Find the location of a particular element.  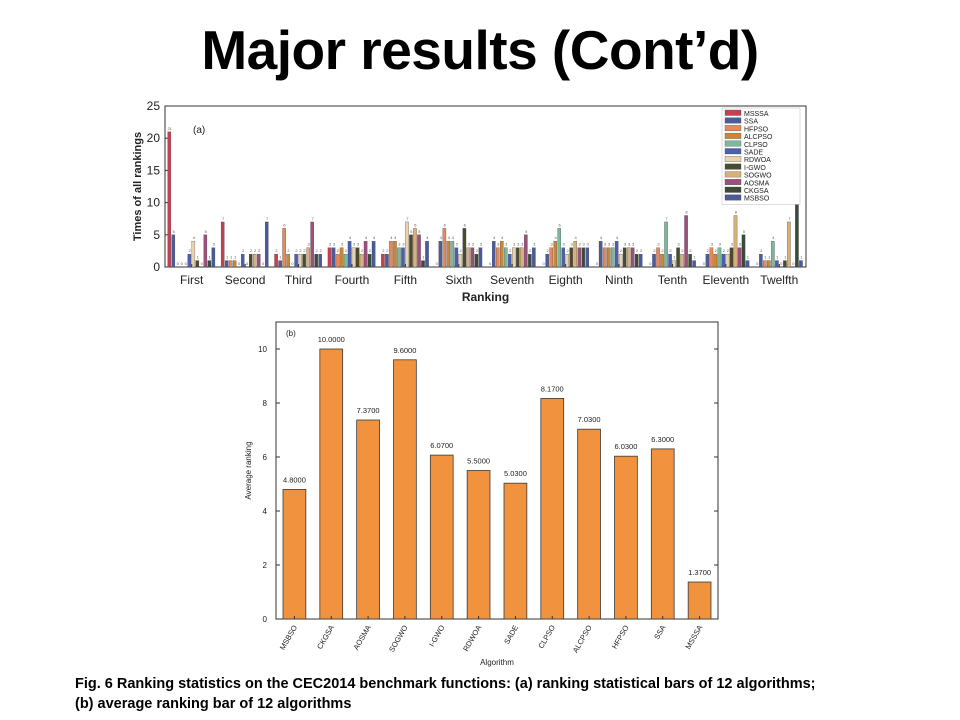

chart-b-ytick-label: 8 is located at coordinates (265, 403).